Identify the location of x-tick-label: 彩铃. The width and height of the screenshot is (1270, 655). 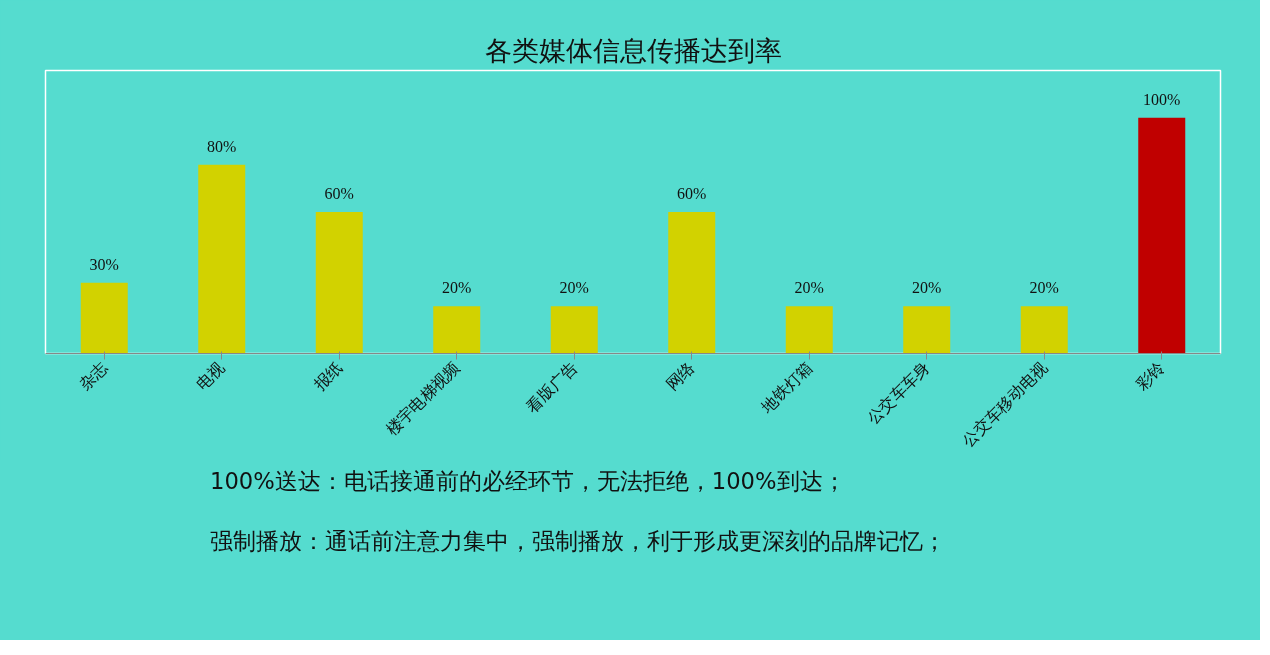
(1150, 375).